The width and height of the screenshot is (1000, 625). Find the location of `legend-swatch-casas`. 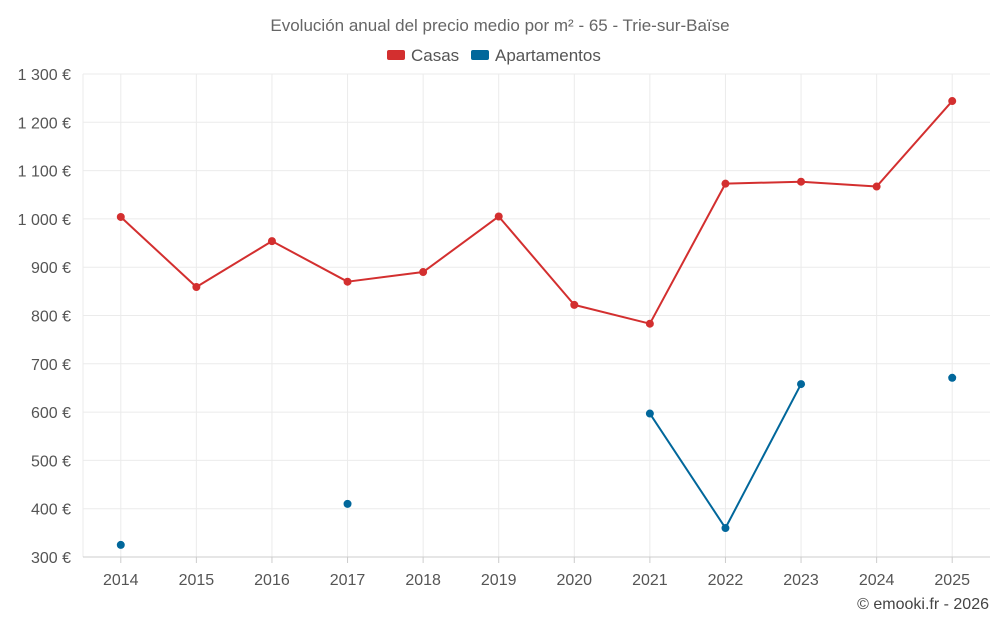

legend-swatch-casas is located at coordinates (396, 55).